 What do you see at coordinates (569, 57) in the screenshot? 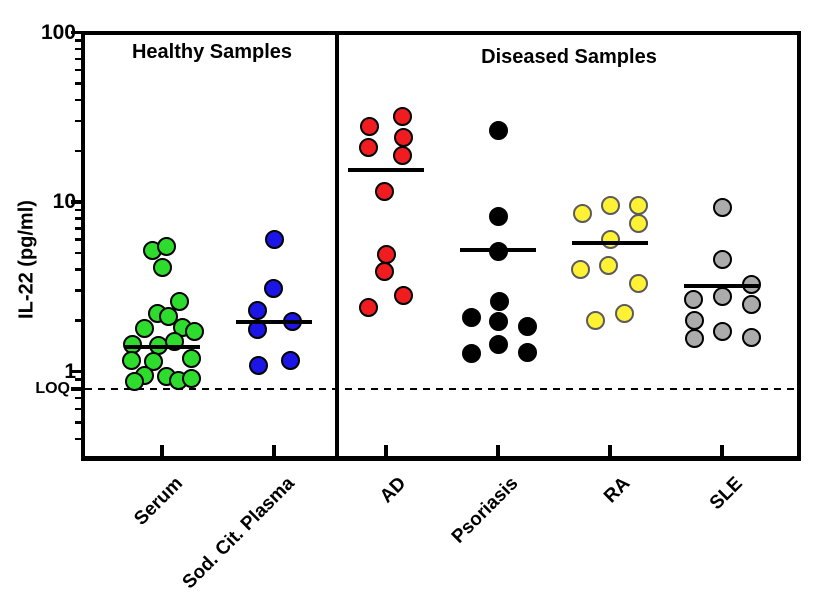
I see `panel-title-diseased: Diseased Samples` at bounding box center [569, 57].